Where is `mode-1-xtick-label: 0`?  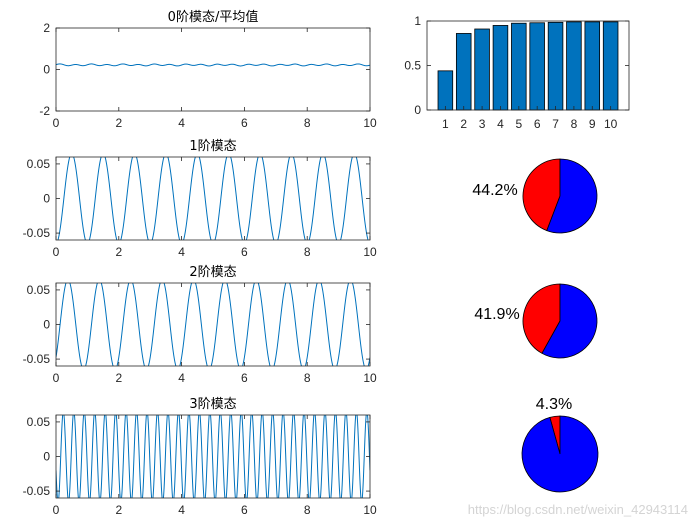
mode-1-xtick-label: 0 is located at coordinates (56, 252).